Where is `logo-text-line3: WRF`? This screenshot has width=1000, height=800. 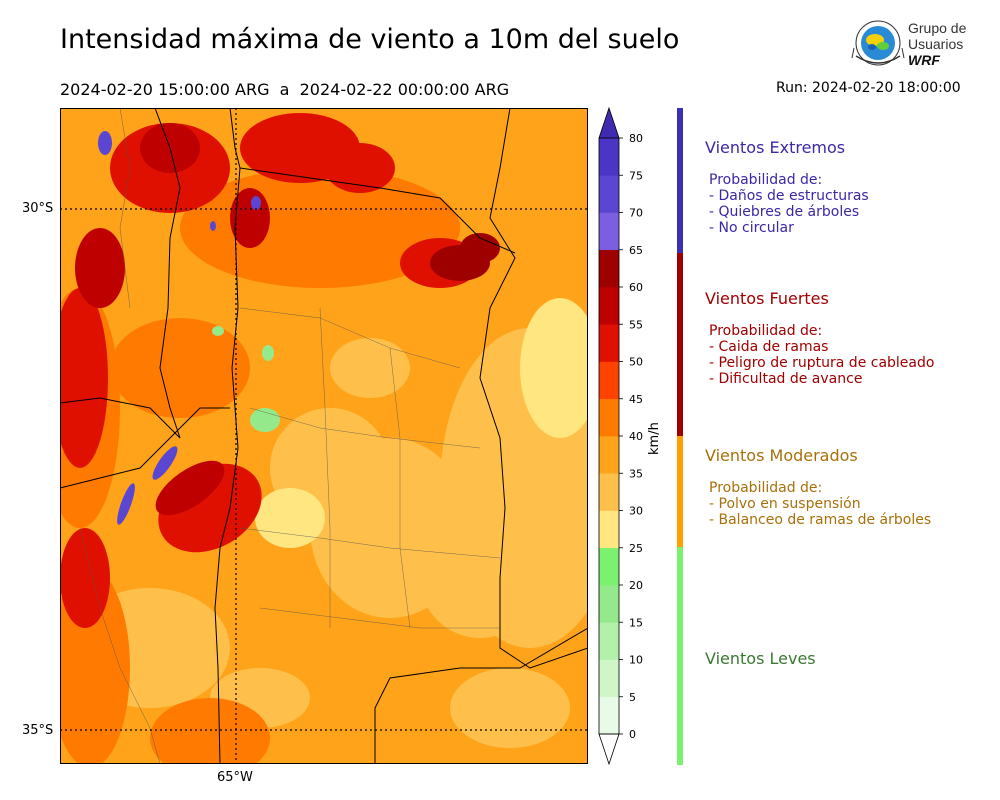 logo-text-line3: WRF is located at coordinates (924, 60).